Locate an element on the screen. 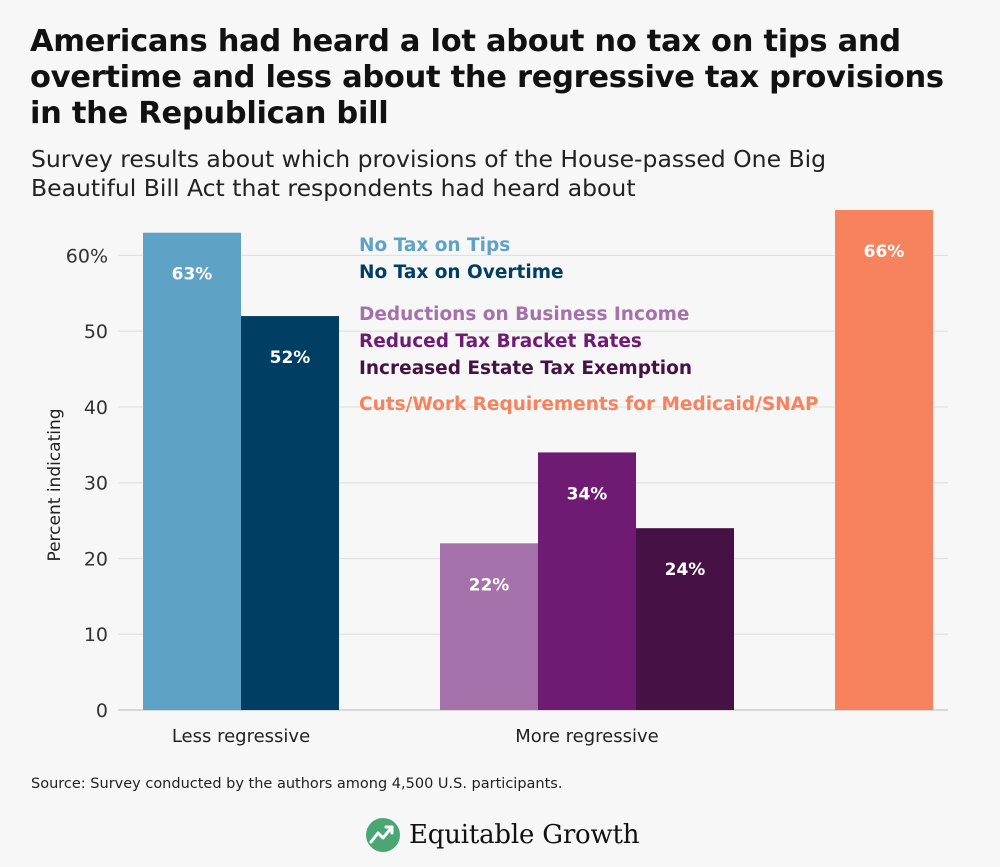  y-tick-label: 10 is located at coordinates (96, 635).